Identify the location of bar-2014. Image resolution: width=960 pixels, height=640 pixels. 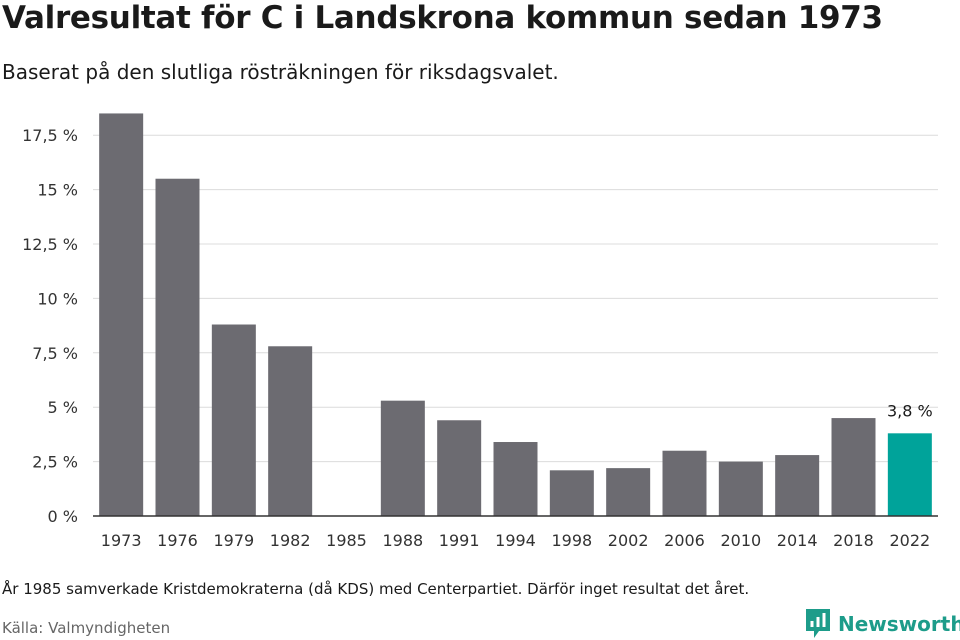
(797, 485).